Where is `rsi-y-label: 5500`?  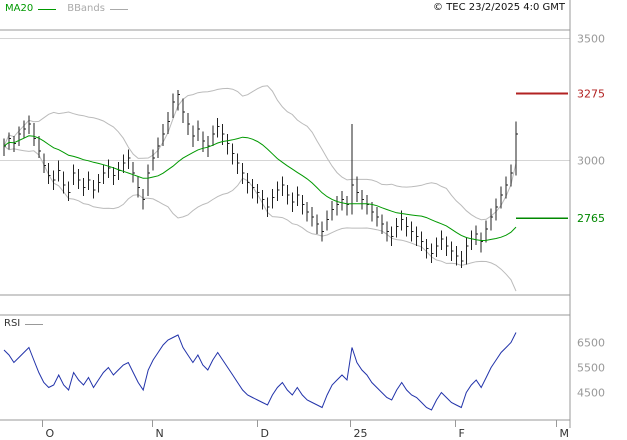
rsi-y-label: 5500 is located at coordinates (591, 368).